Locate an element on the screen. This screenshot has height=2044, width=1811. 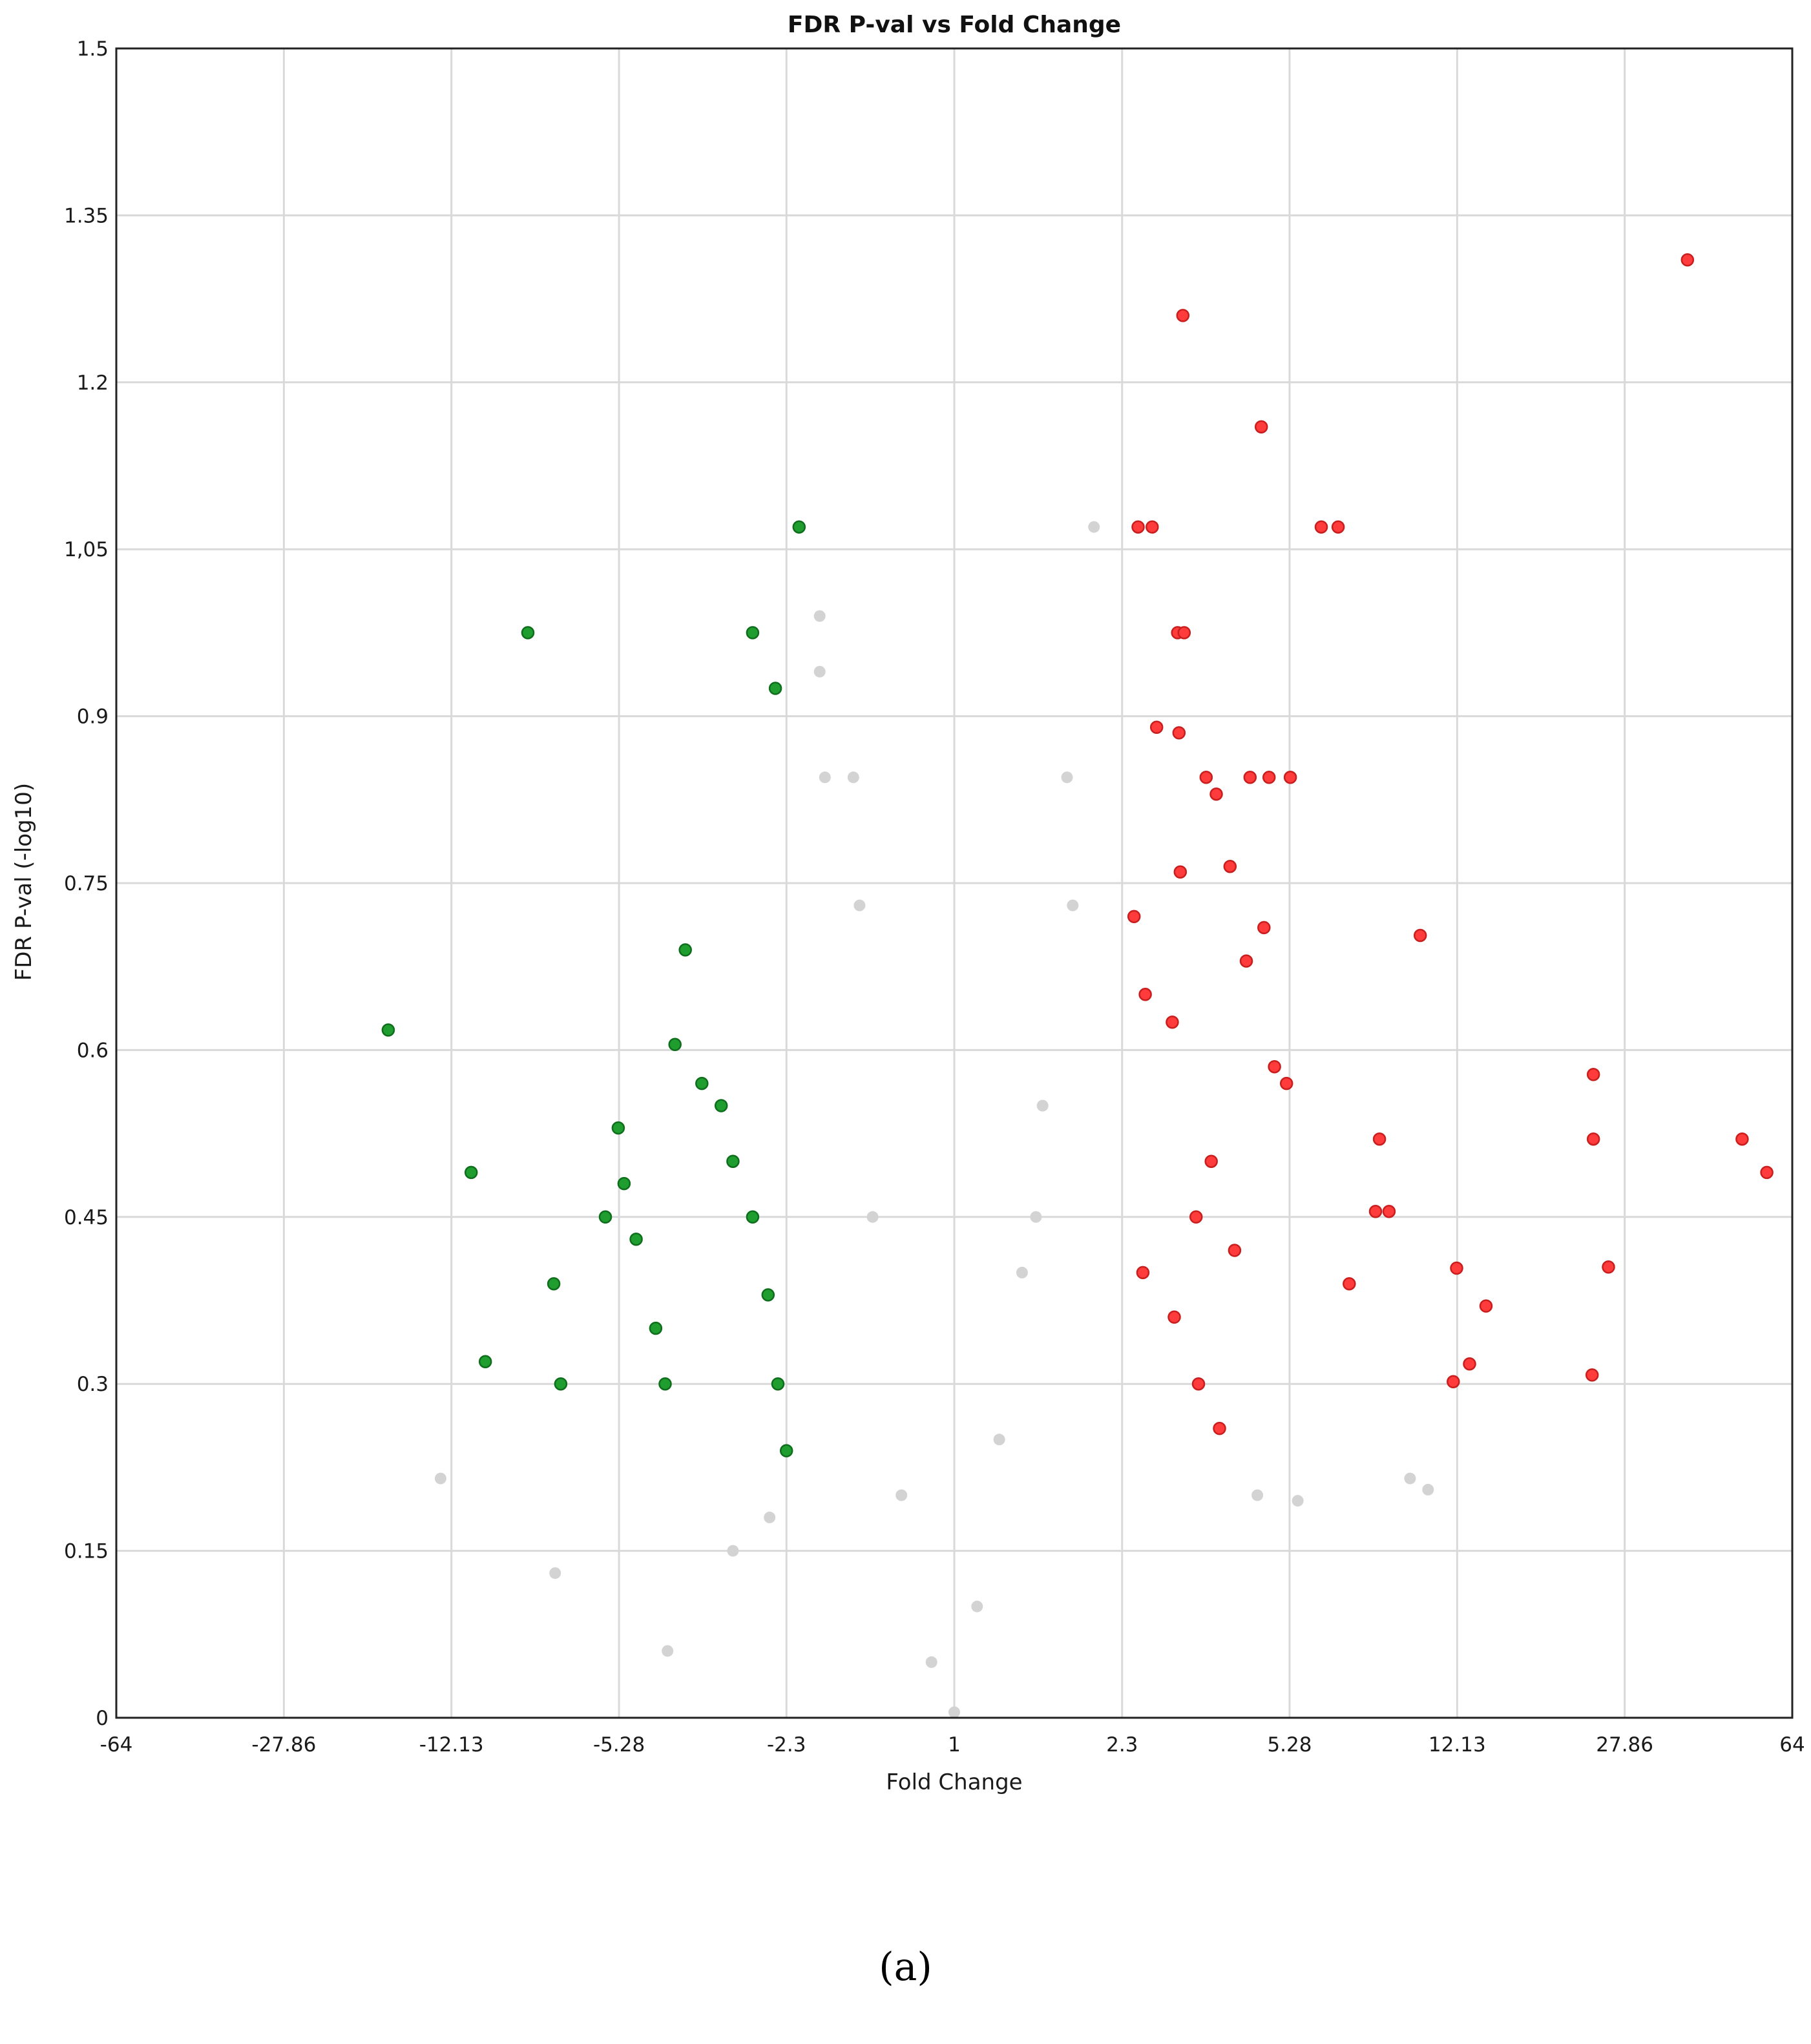
y-axis-tick-labels: 0 0.15 0.3 0.45 0.6 0.75 0.9 1,05 1.2 1.35 1.5 is located at coordinates (86, 883).